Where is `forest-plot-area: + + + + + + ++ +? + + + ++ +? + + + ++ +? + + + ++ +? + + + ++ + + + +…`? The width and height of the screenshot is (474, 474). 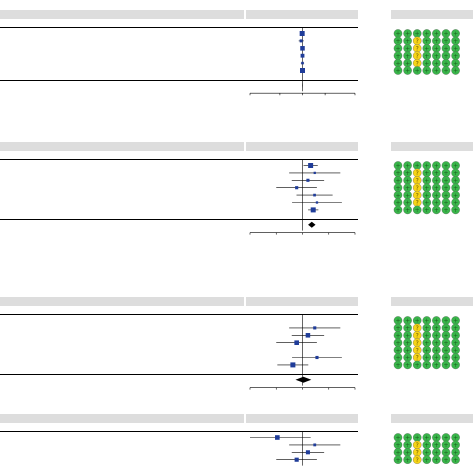
forest-plot-area: + + + + + + ++ +? + + + ++ +? + + + ++ +? + + + ++ +? + + + ++ + + + +… is located at coordinates (354, 62).